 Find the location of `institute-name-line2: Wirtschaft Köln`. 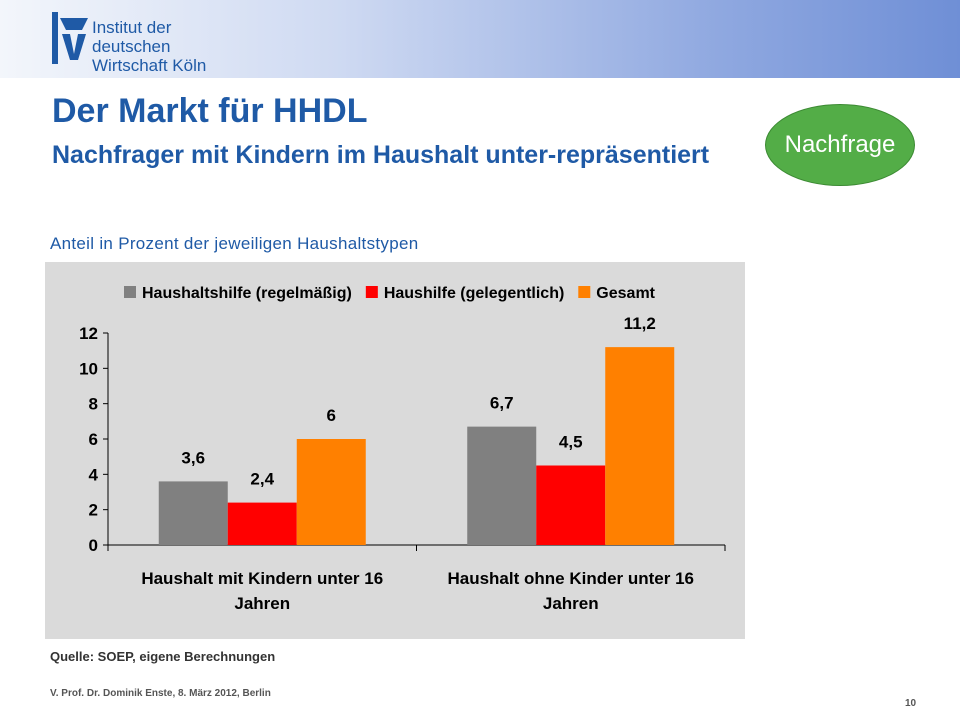

institute-name-line2: Wirtschaft Köln is located at coordinates (149, 65).